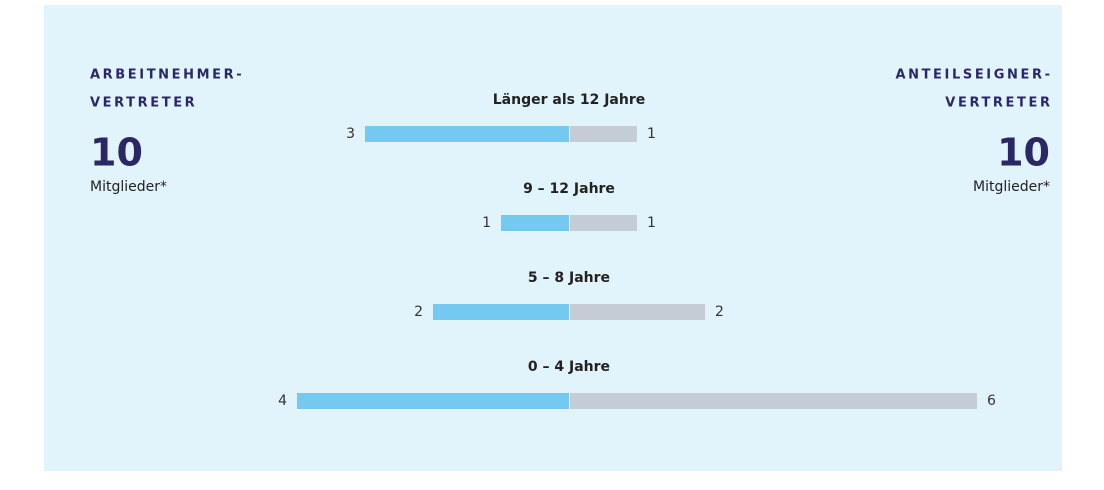 Image resolution: width=1104 pixels, height=490 pixels. What do you see at coordinates (282, 401) in the screenshot?
I see `value-label: 4` at bounding box center [282, 401].